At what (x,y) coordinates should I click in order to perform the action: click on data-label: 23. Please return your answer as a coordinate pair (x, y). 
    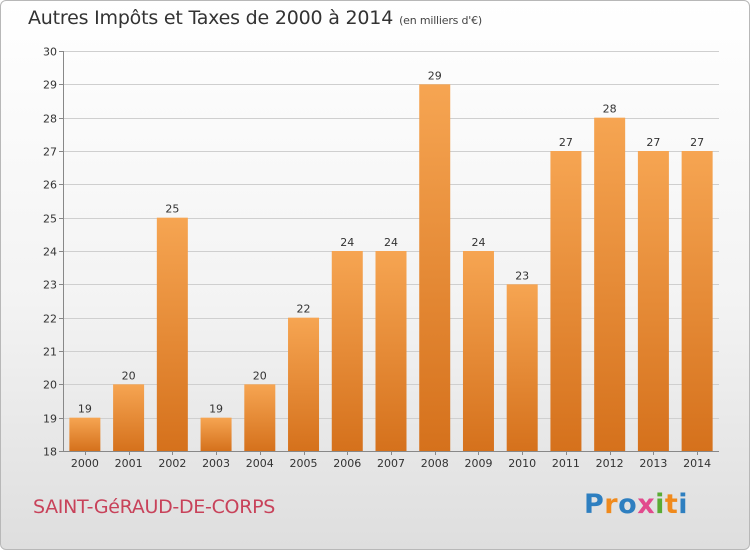
    Looking at the image, I should click on (522, 275).